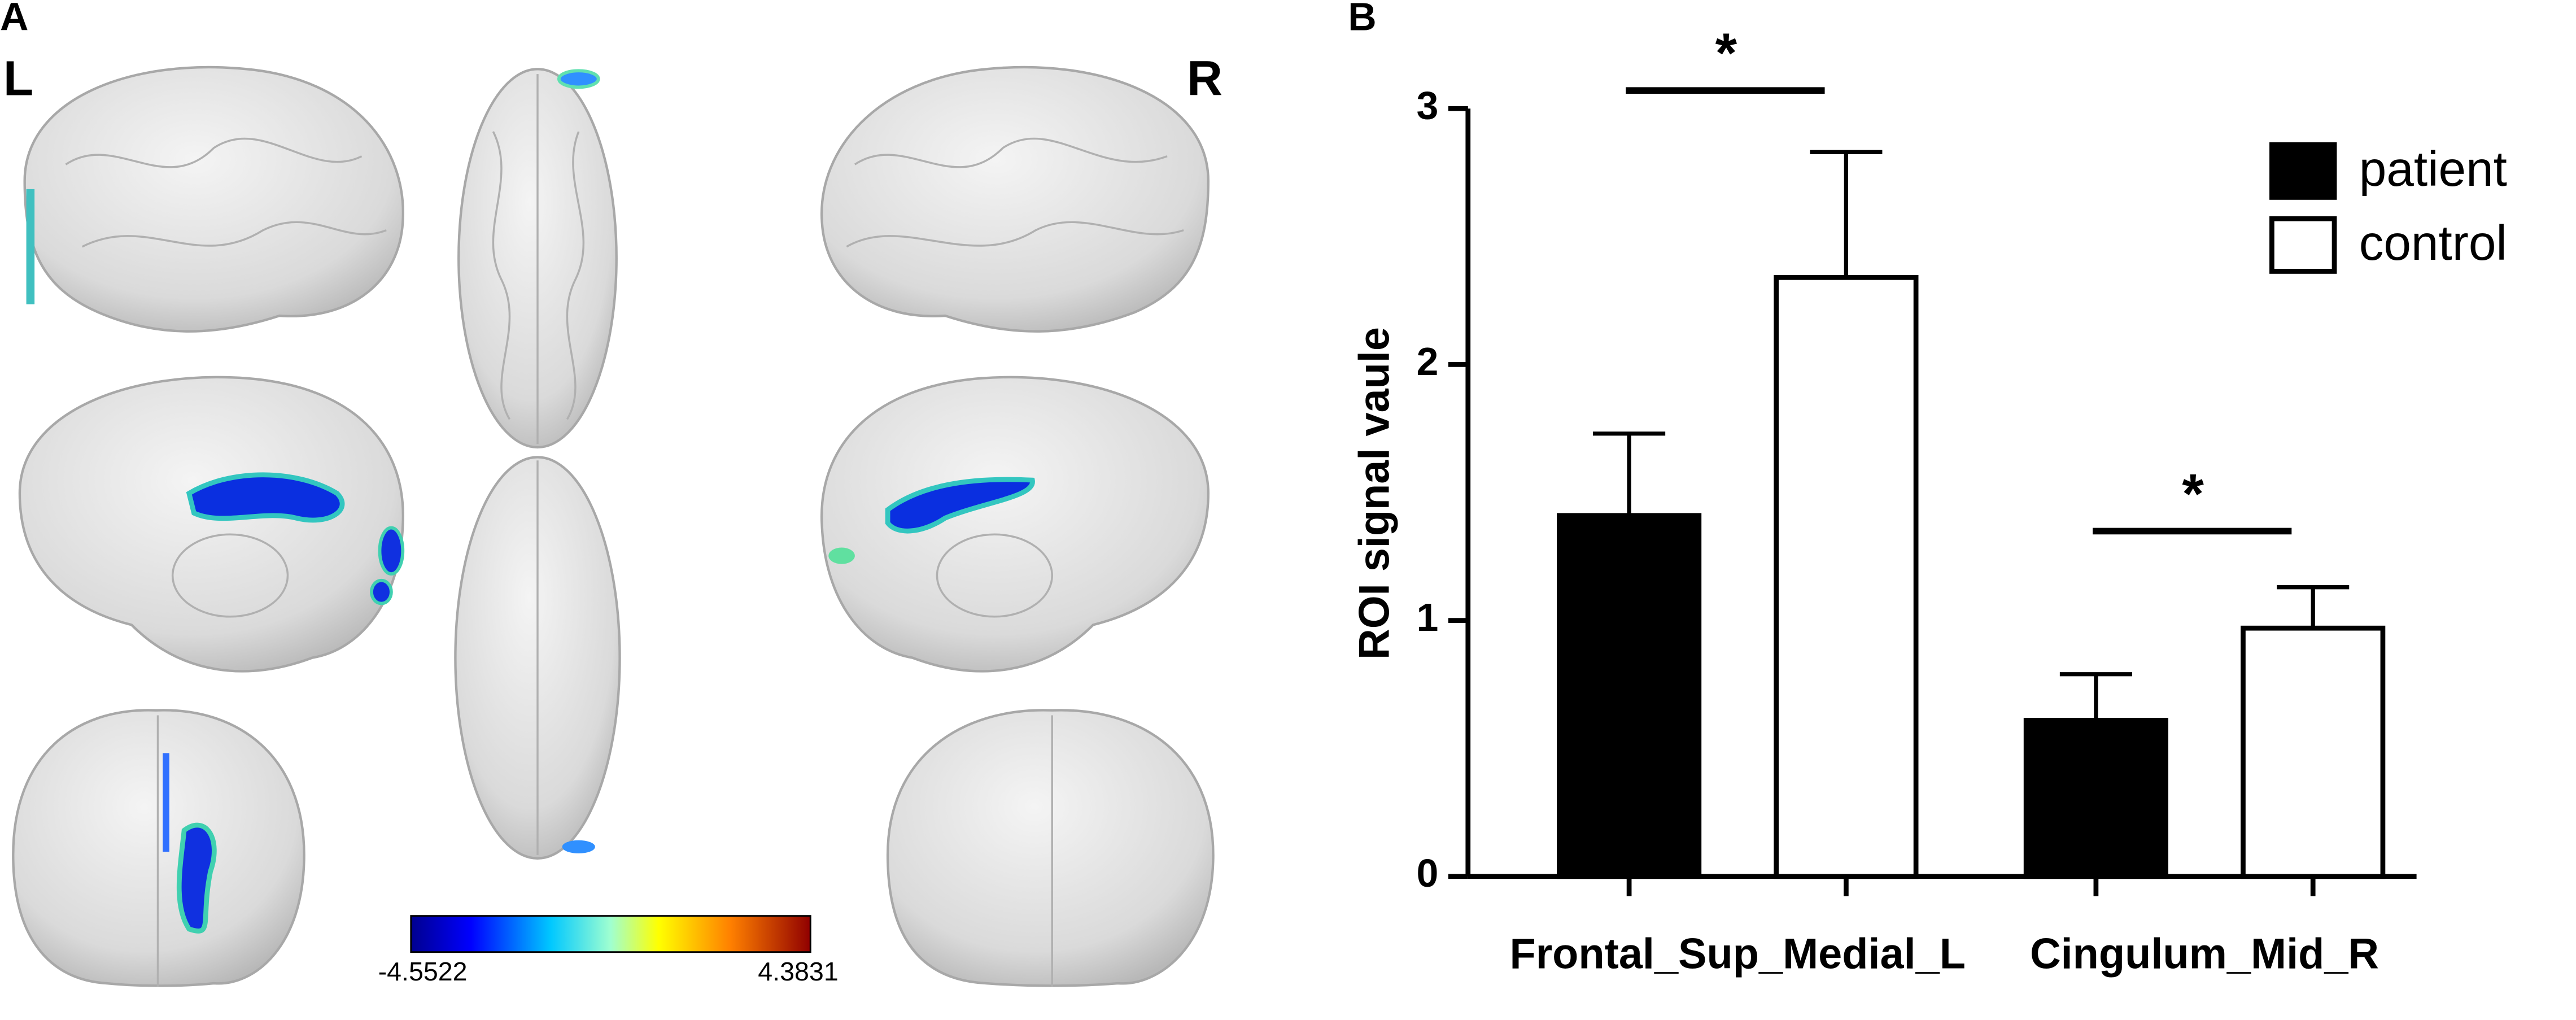 The width and height of the screenshot is (2576, 1020). What do you see at coordinates (611, 934) in the screenshot?
I see `colorbar` at bounding box center [611, 934].